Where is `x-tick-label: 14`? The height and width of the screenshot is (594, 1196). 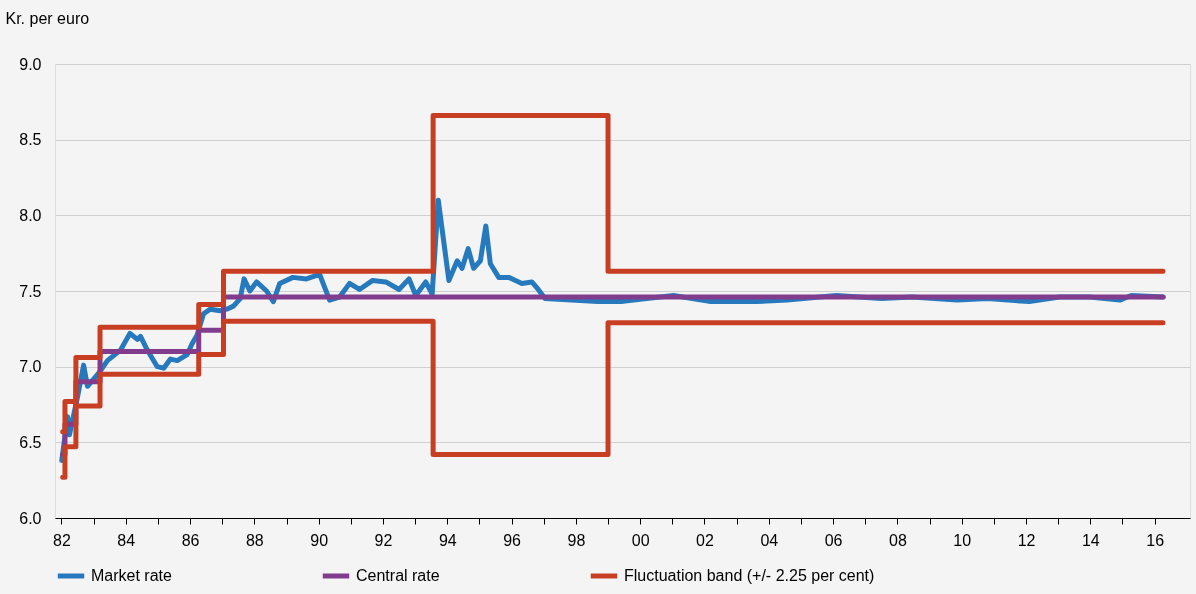
x-tick-label: 14 is located at coordinates (1090, 540).